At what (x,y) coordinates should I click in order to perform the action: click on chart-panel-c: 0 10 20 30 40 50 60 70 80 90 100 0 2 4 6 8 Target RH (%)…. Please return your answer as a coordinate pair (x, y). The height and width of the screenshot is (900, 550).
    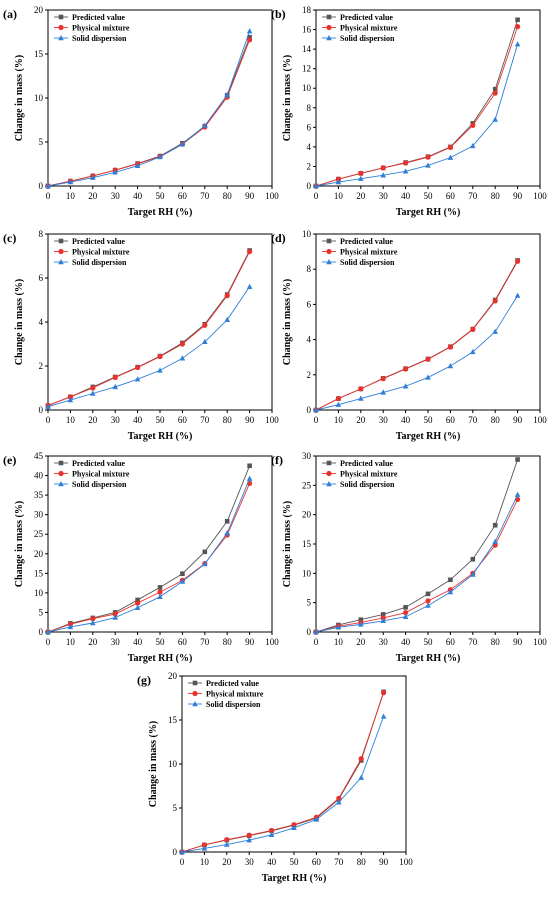
    Looking at the image, I should click on (141, 335).